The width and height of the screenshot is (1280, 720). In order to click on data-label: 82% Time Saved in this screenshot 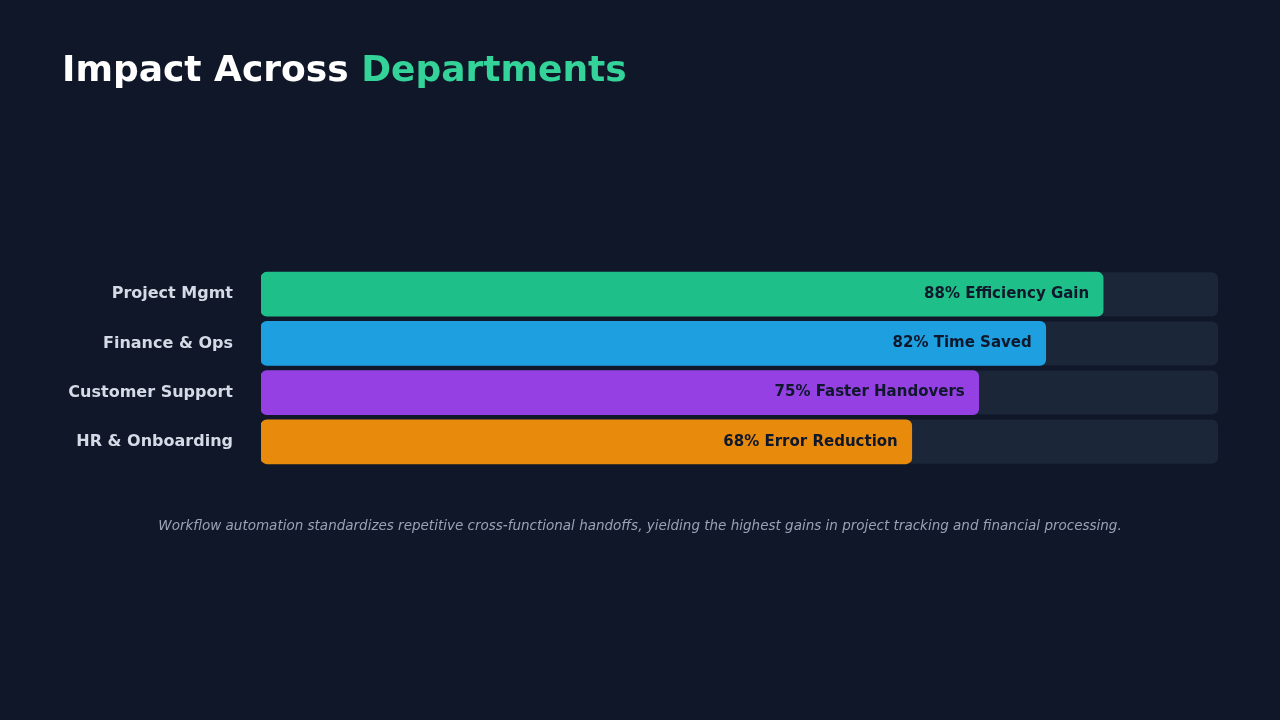, I will do `click(962, 342)`.